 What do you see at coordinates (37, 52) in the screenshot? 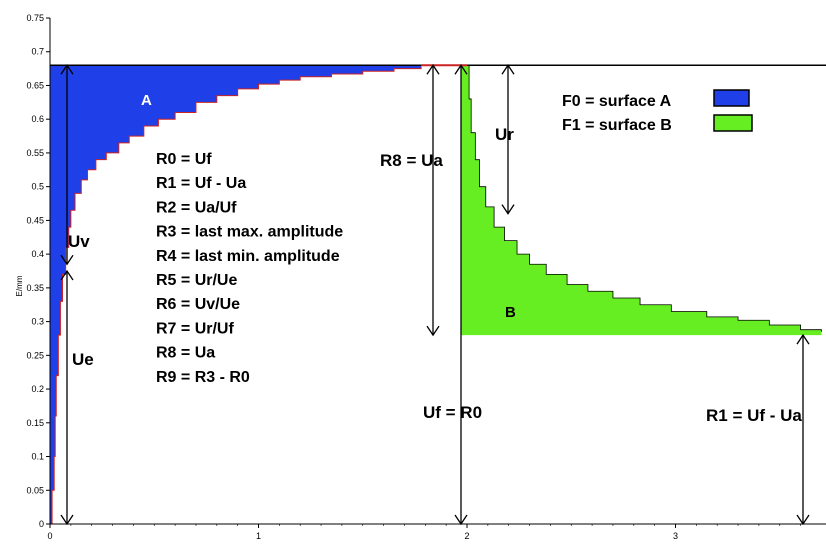
I see `y-tick-label: 0.7` at bounding box center [37, 52].